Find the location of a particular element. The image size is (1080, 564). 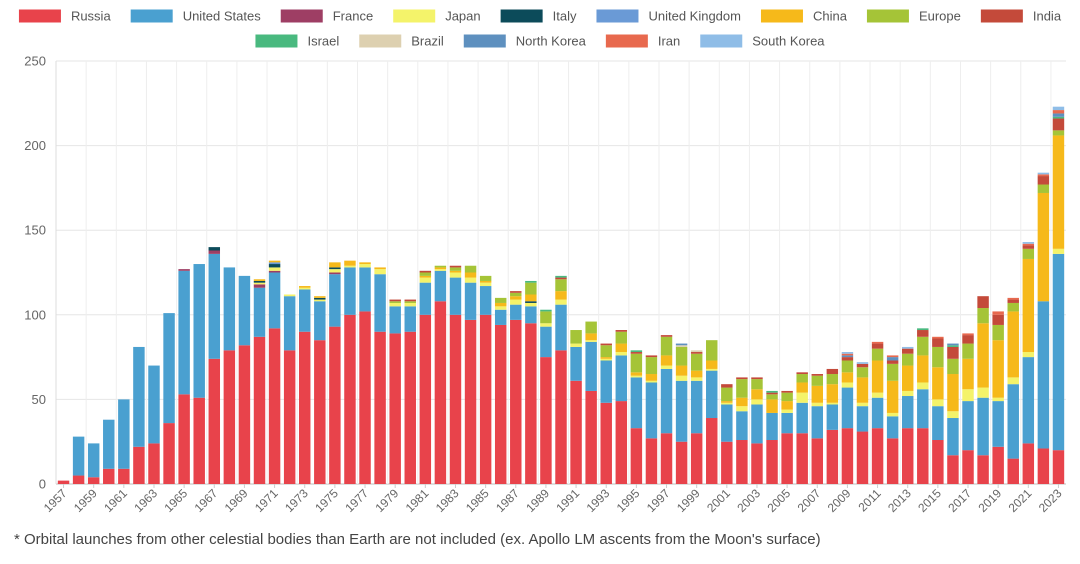

bar-1966-united-states is located at coordinates (199, 331).